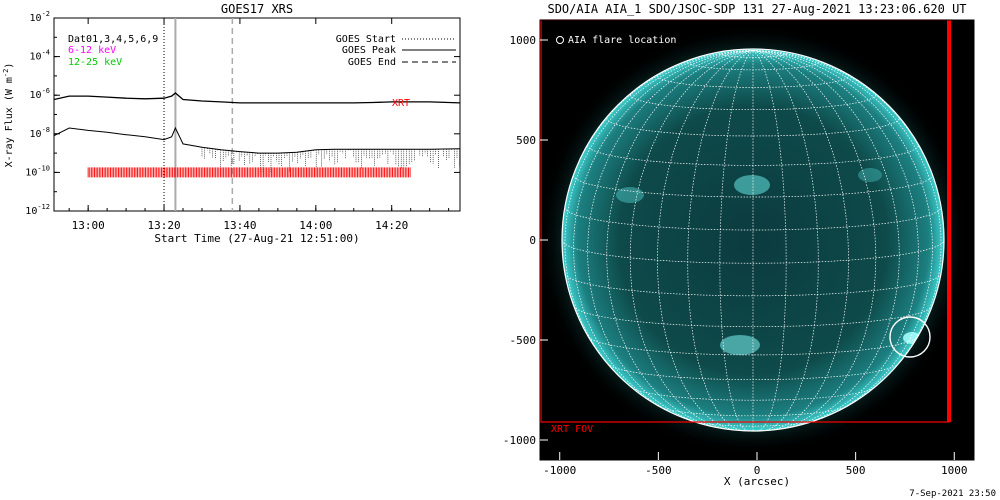 Image resolution: width=1000 pixels, height=500 pixels. What do you see at coordinates (88, 225) in the screenshot?
I see `x-tick-label: 13:00` at bounding box center [88, 225].